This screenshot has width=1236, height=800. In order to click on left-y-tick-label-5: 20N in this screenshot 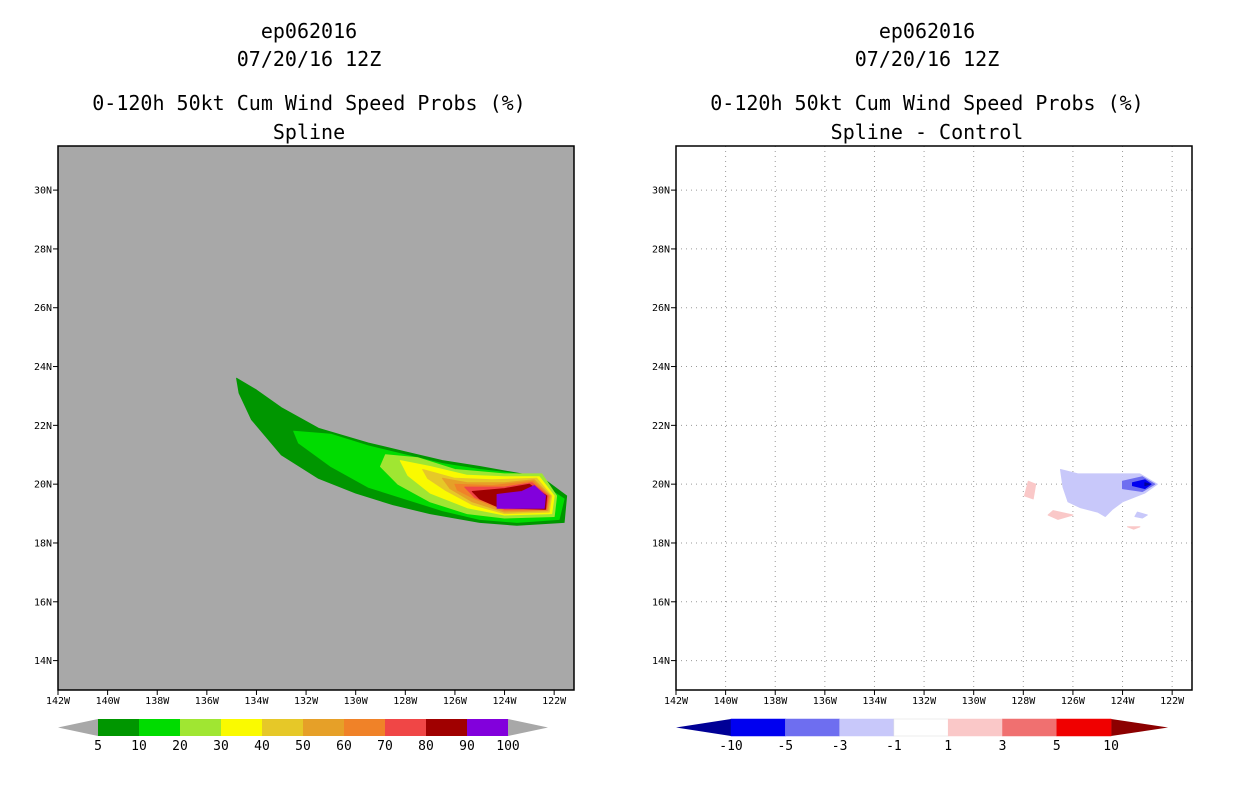, I will do `click(43, 485)`.